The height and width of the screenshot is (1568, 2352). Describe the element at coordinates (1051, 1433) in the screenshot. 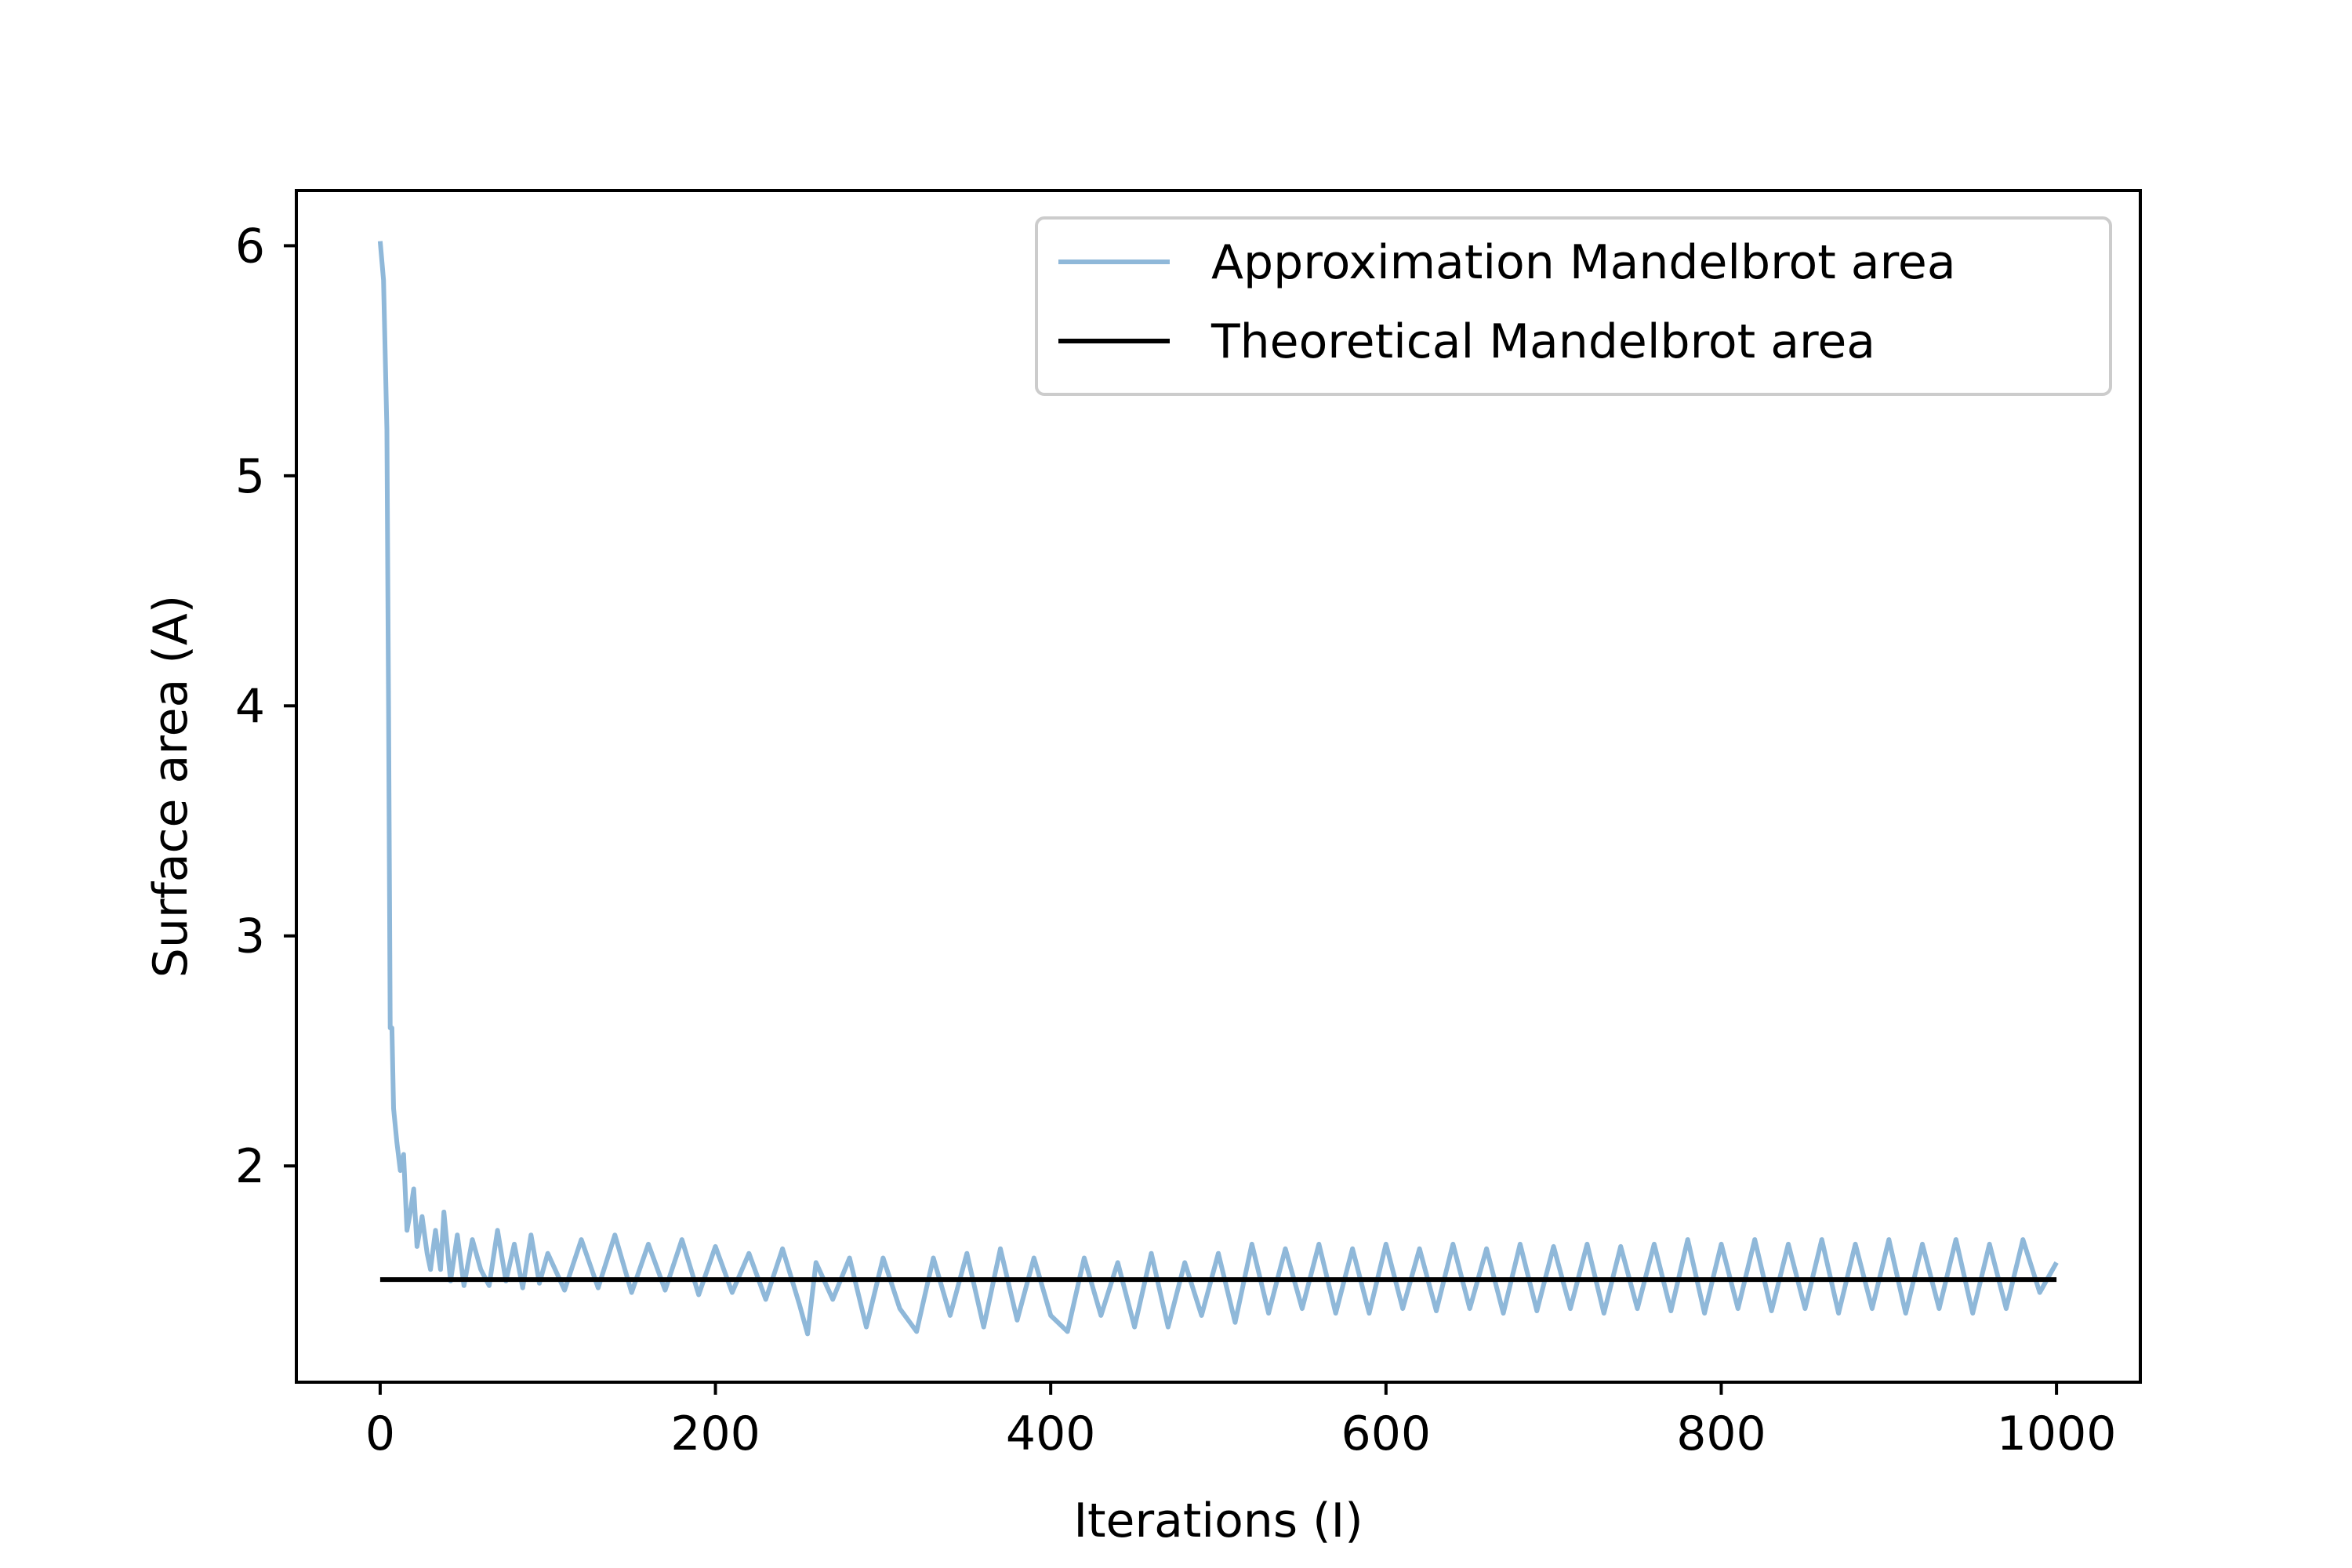

I see `x-tick-label: 400` at that location.